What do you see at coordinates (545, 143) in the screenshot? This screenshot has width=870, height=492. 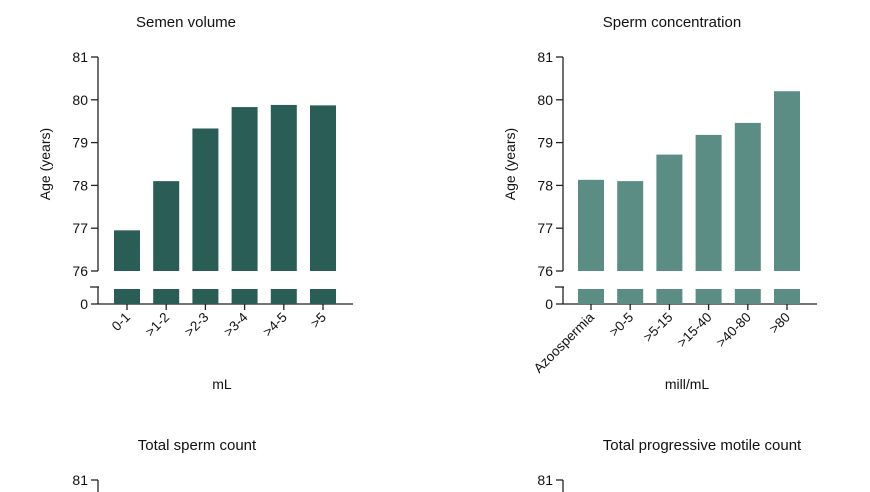 I see `y-tick-label-2-79: 79` at bounding box center [545, 143].